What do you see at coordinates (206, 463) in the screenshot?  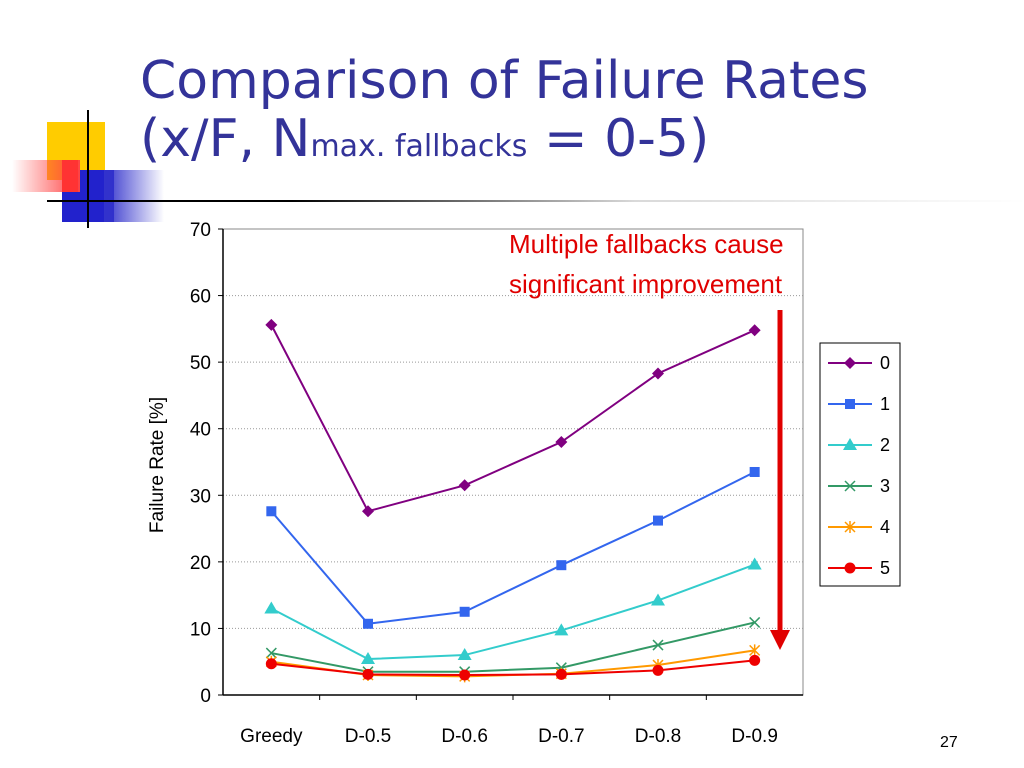 I see `y-axis-ticks: 0 10 20 30 40 50 60 70` at bounding box center [206, 463].